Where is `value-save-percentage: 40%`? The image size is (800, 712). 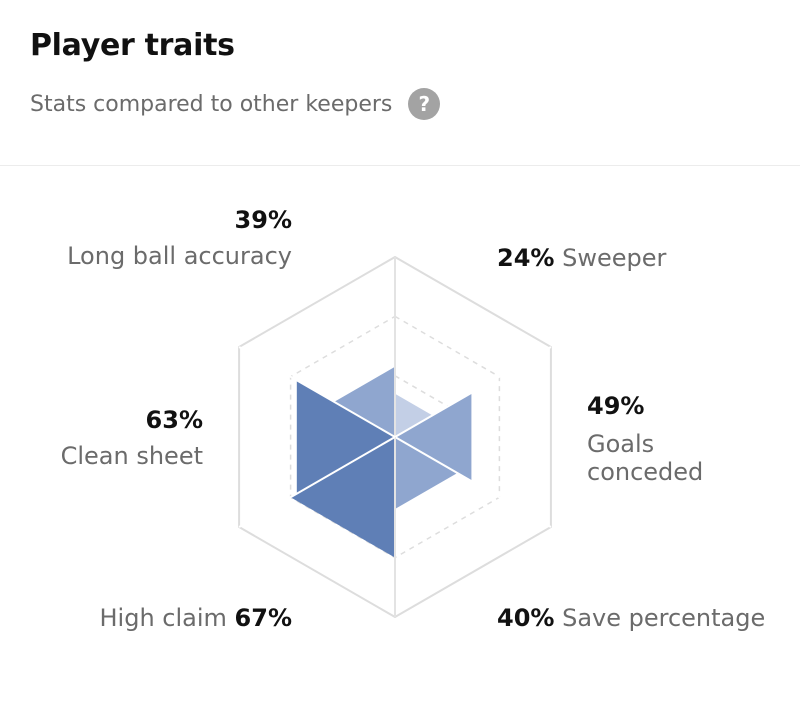 value-save-percentage: 40% is located at coordinates (526, 618).